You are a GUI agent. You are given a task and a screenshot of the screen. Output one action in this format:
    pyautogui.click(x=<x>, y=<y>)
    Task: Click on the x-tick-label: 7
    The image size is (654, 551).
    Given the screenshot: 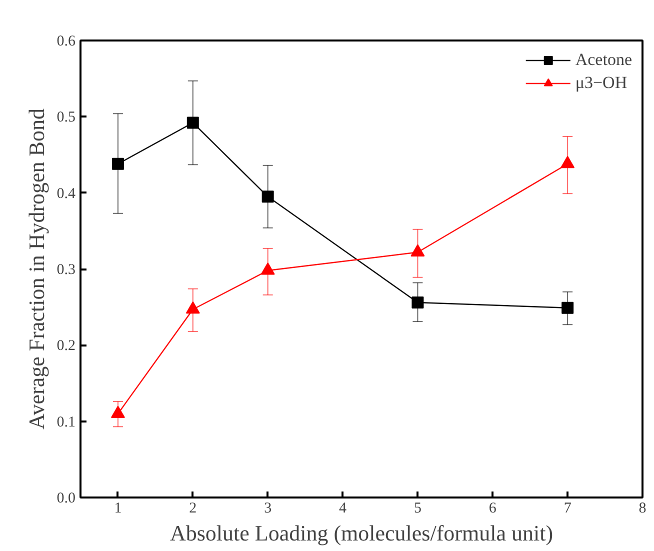 What is the action you would take?
    pyautogui.click(x=568, y=508)
    